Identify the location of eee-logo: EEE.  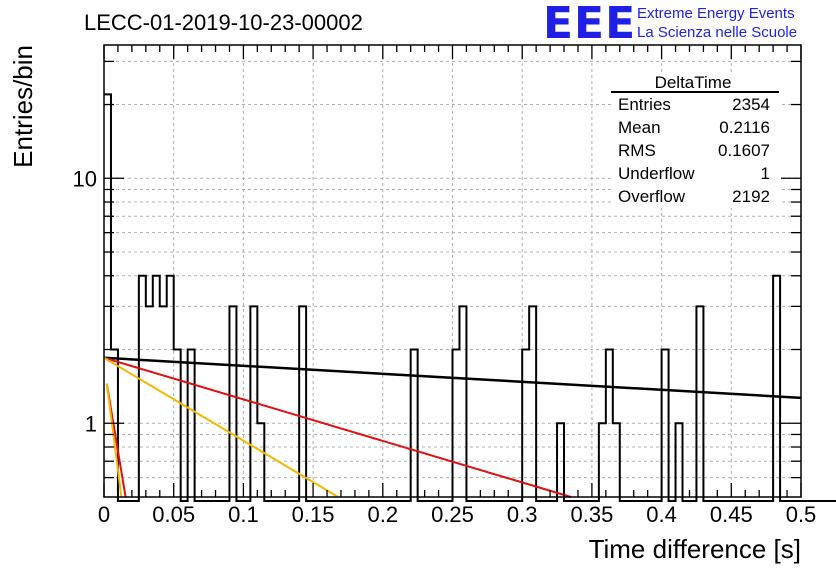
(590, 24).